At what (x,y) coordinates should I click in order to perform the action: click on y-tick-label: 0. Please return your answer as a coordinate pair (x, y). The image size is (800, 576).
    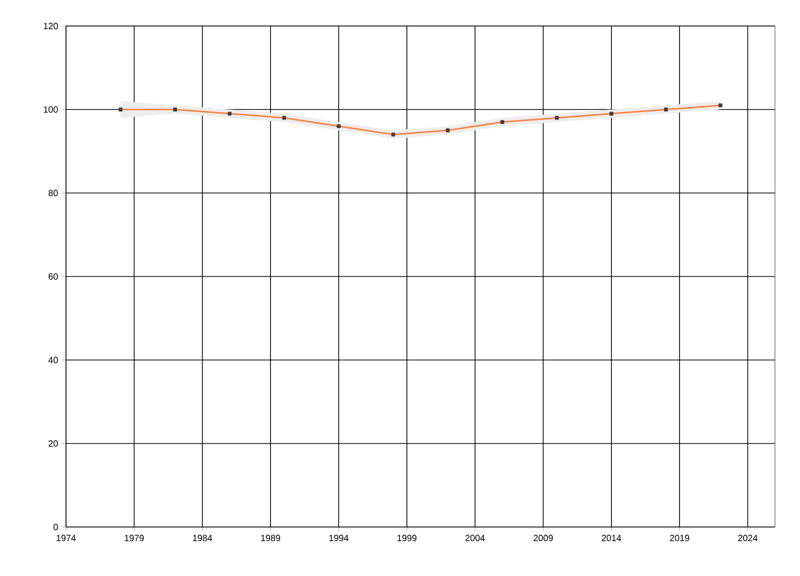
    Looking at the image, I should click on (56, 527).